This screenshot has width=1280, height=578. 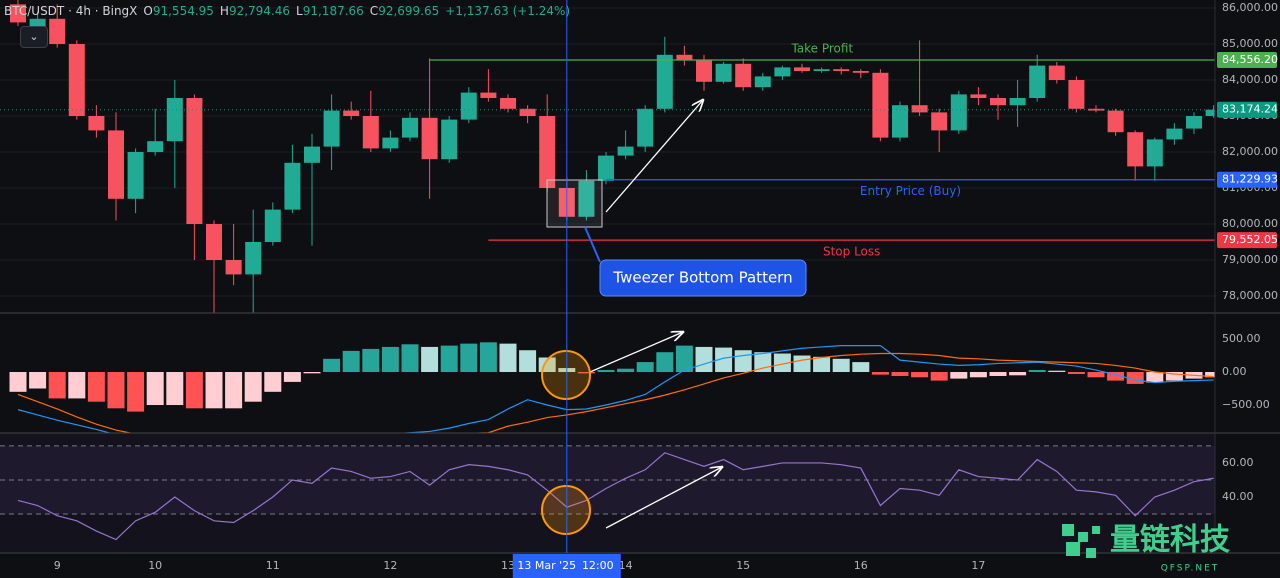 I want to click on level-name: Entry Price (Buy), so click(x=910, y=191).